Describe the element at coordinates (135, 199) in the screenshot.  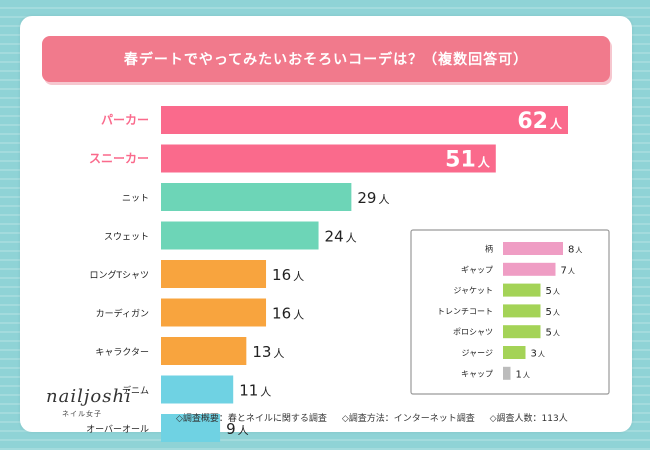
I see `category-label-3: ニット` at that location.